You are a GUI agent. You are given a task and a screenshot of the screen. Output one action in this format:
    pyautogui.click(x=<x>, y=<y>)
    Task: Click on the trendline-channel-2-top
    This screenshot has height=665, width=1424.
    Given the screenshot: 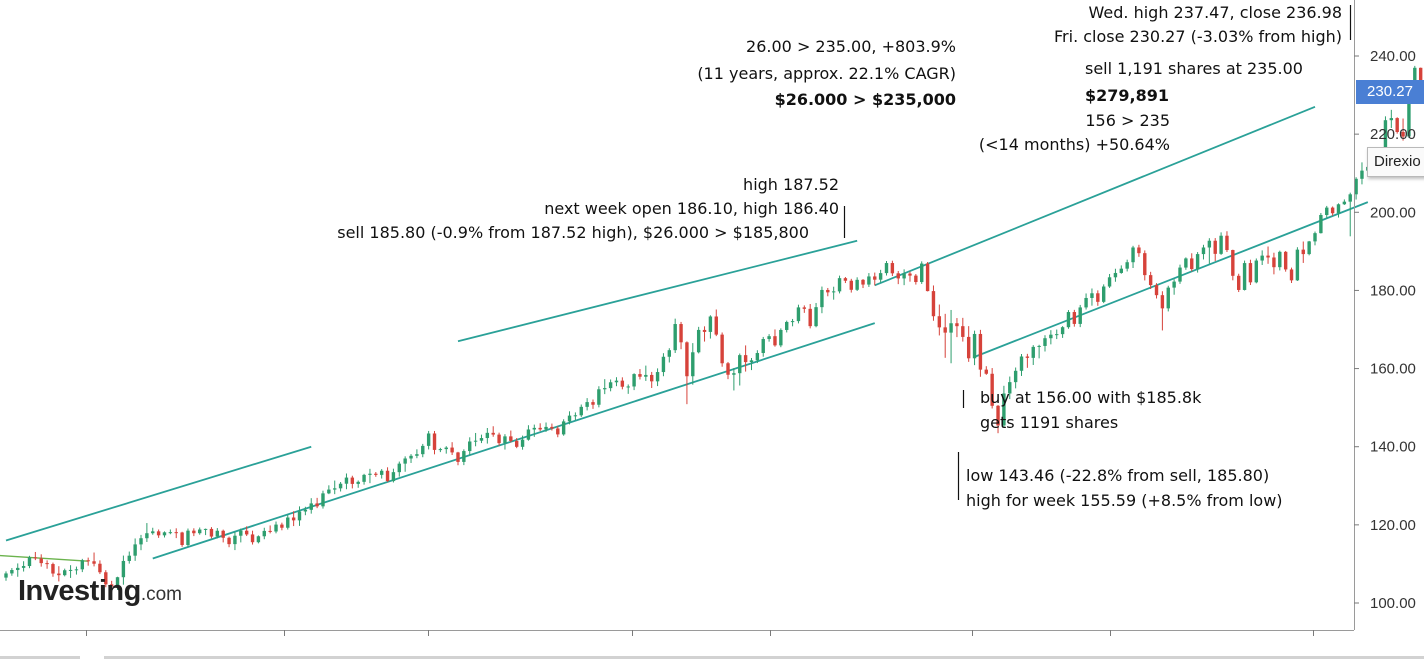 What is the action you would take?
    pyautogui.click(x=657, y=291)
    